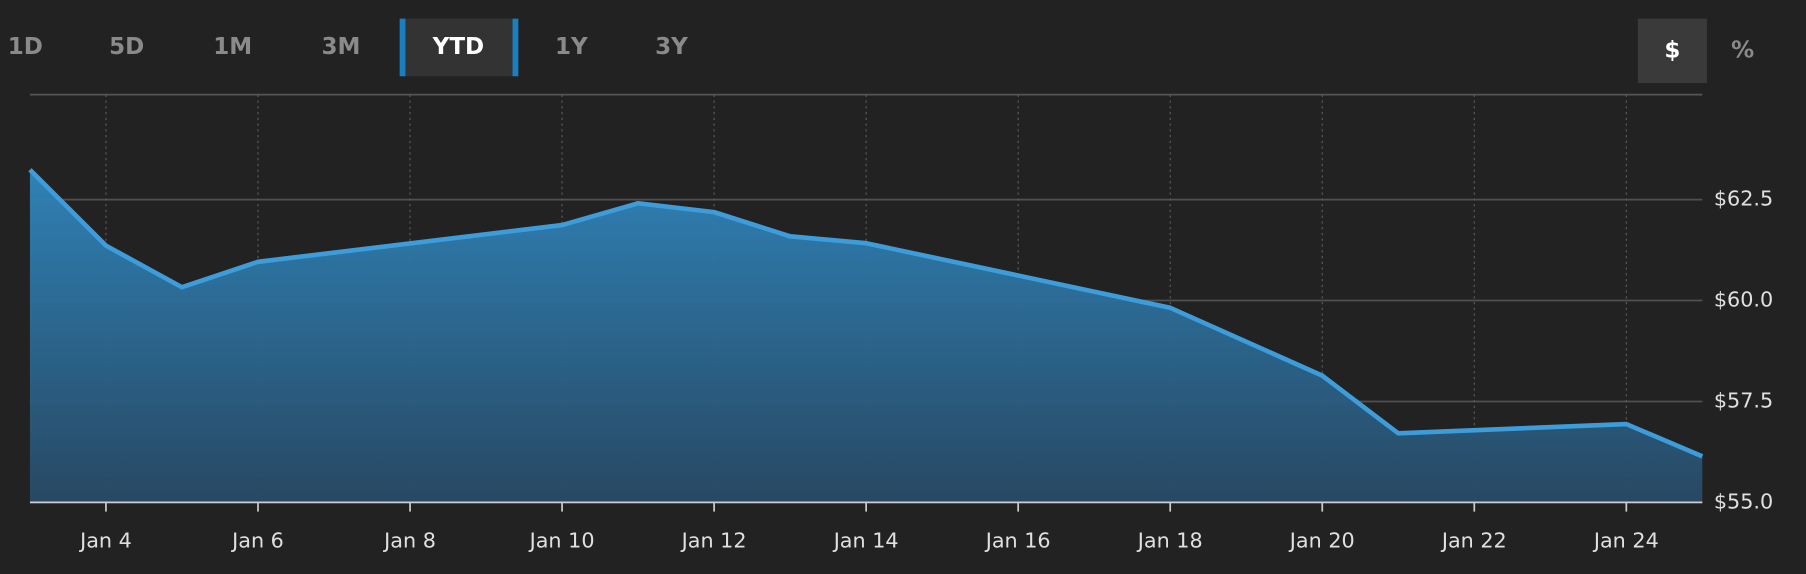 This screenshot has width=1806, height=574. Describe the element at coordinates (561, 541) in the screenshot. I see `x-tick-label: Jan 10` at that location.